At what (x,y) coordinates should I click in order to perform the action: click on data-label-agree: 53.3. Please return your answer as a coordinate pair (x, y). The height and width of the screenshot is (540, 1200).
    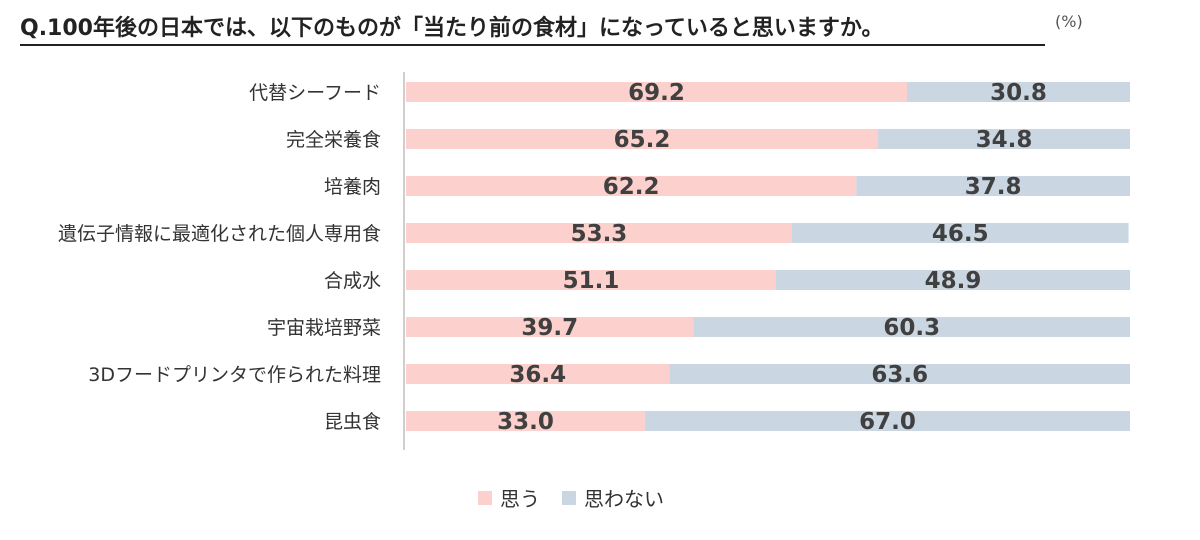
    Looking at the image, I should click on (599, 234).